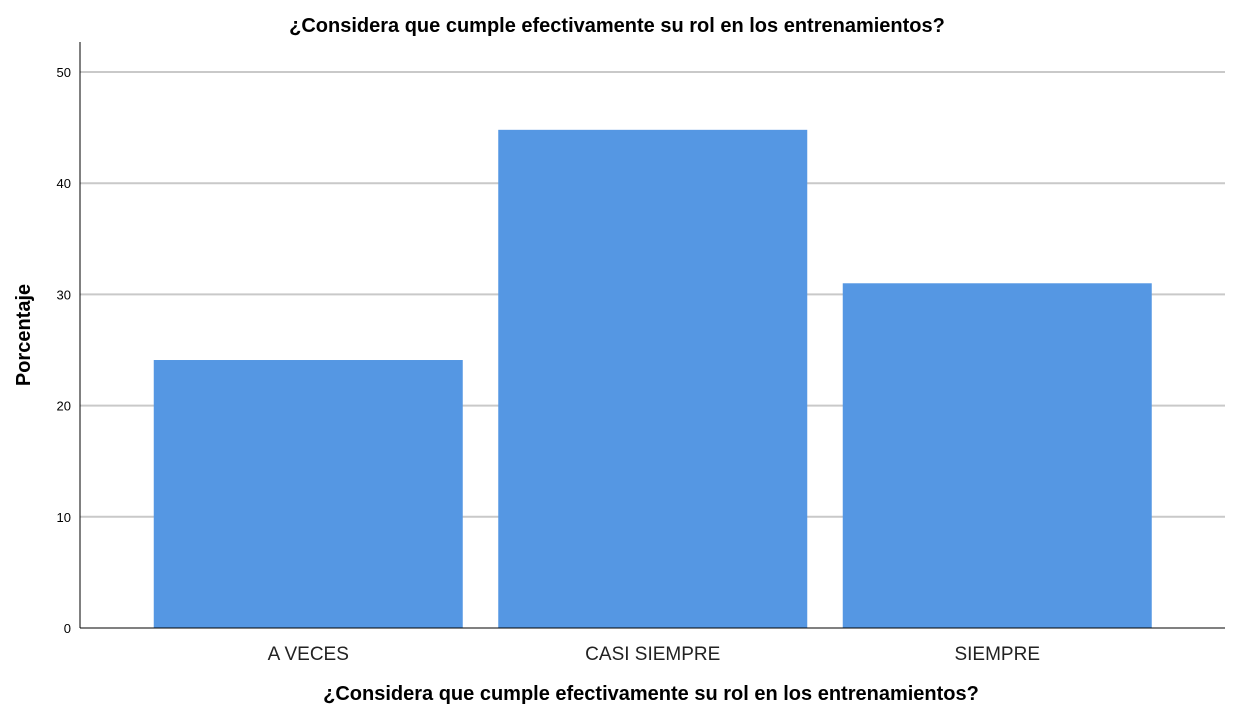 This screenshot has width=1234, height=710. I want to click on y-tick-label: 30, so click(64, 294).